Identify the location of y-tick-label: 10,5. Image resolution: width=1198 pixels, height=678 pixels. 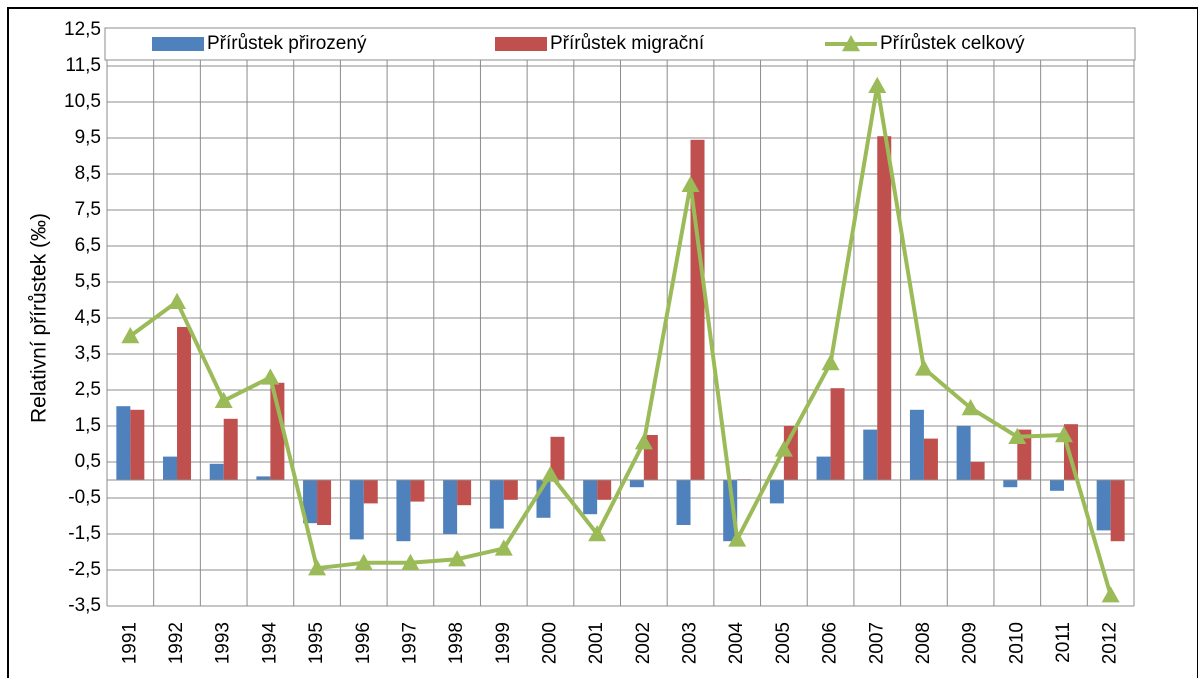
(82, 101).